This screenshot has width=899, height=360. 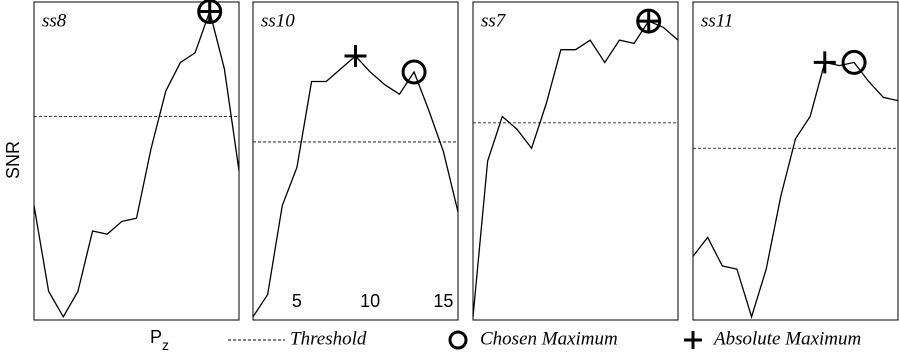 I want to click on legend-absolute-sample, so click(x=693, y=340).